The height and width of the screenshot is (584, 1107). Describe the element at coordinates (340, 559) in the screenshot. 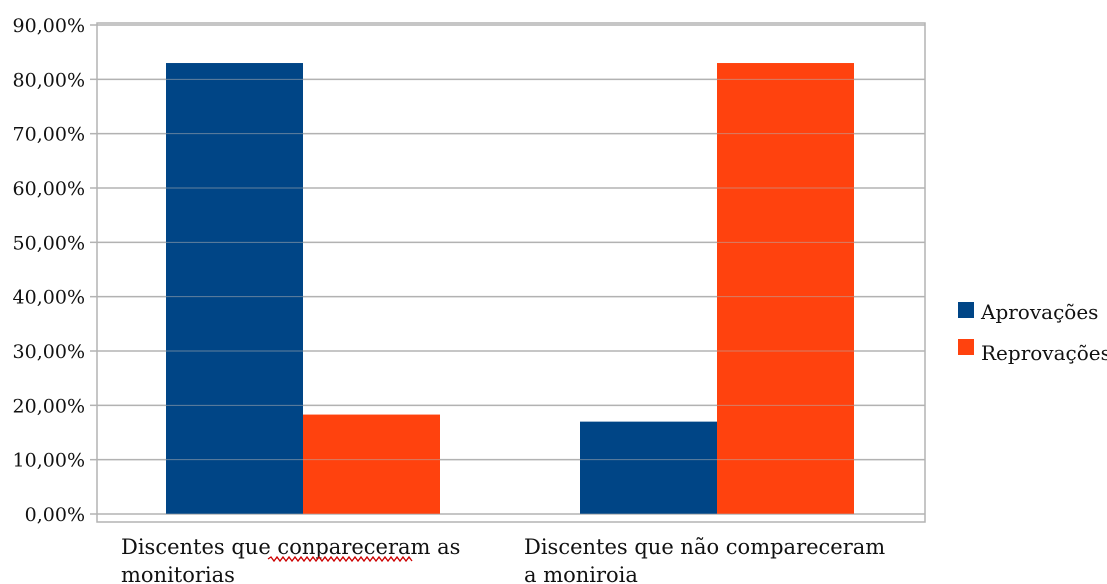

I see `spellcheck-underline` at that location.